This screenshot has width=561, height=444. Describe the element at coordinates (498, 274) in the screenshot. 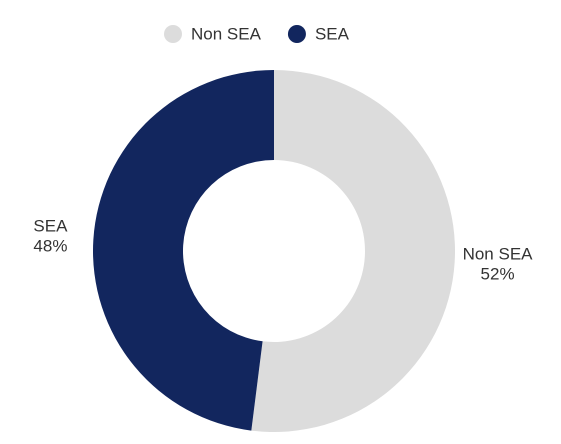

I see `slice-value: 52%` at that location.